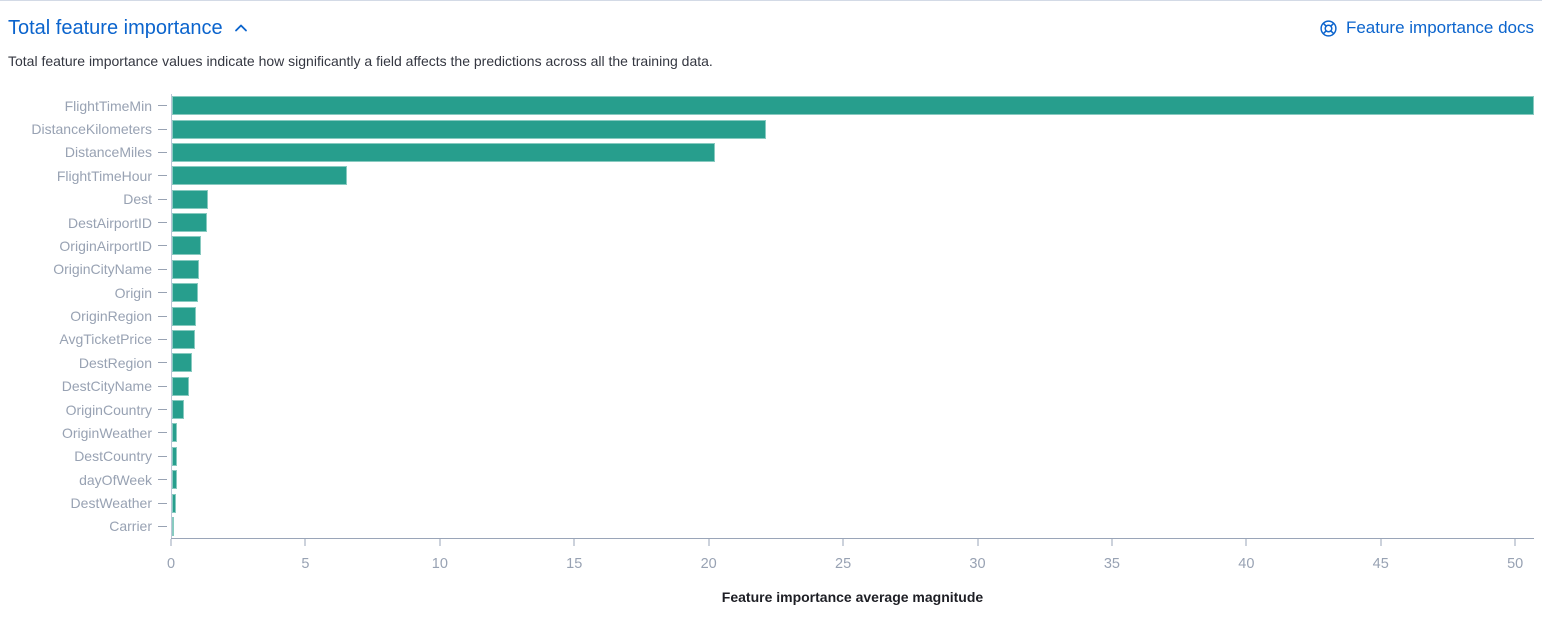 The height and width of the screenshot is (618, 1542). Describe the element at coordinates (113, 456) in the screenshot. I see `y-axis-label: DestCountry` at that location.